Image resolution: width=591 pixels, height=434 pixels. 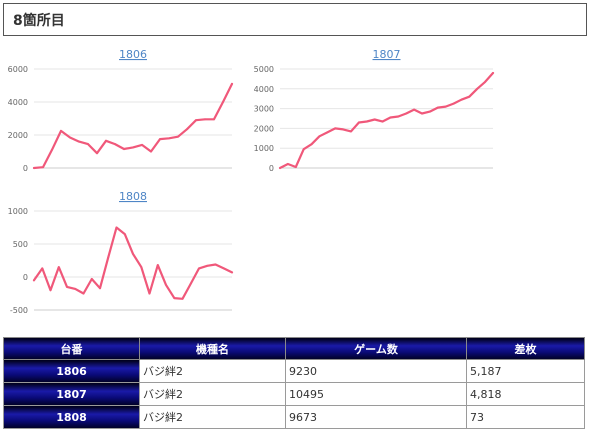 I want to click on chart-1808: 1808 1000 500 0 -500, so click(x=120, y=252).